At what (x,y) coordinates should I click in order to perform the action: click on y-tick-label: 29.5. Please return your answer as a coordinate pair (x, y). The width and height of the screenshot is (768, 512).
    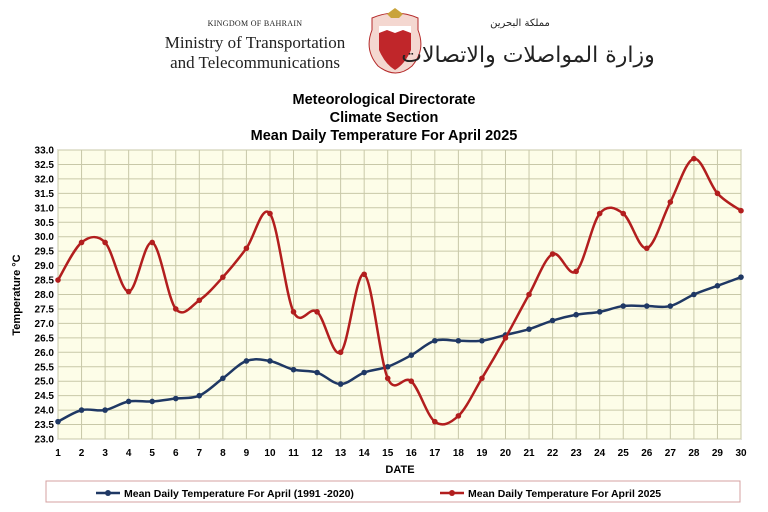
    Looking at the image, I should click on (45, 252).